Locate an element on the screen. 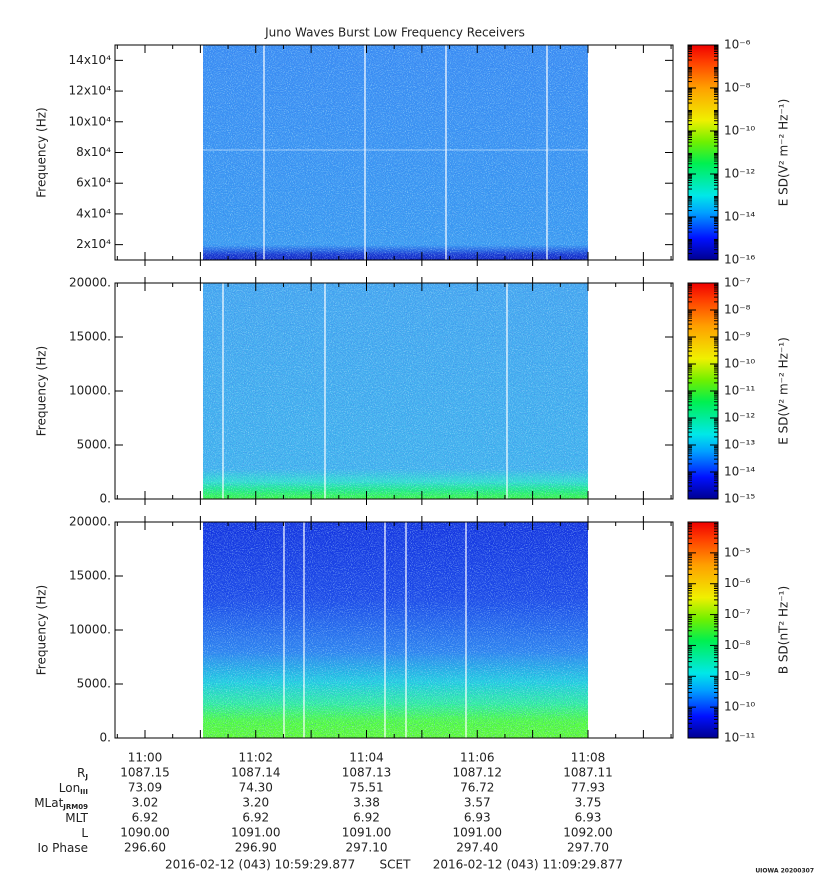  ephemeris-label: MLatJRM09 is located at coordinates (61, 804).